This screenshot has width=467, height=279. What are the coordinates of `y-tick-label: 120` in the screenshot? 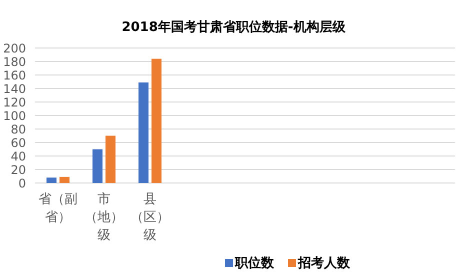 It's located at (14, 103).